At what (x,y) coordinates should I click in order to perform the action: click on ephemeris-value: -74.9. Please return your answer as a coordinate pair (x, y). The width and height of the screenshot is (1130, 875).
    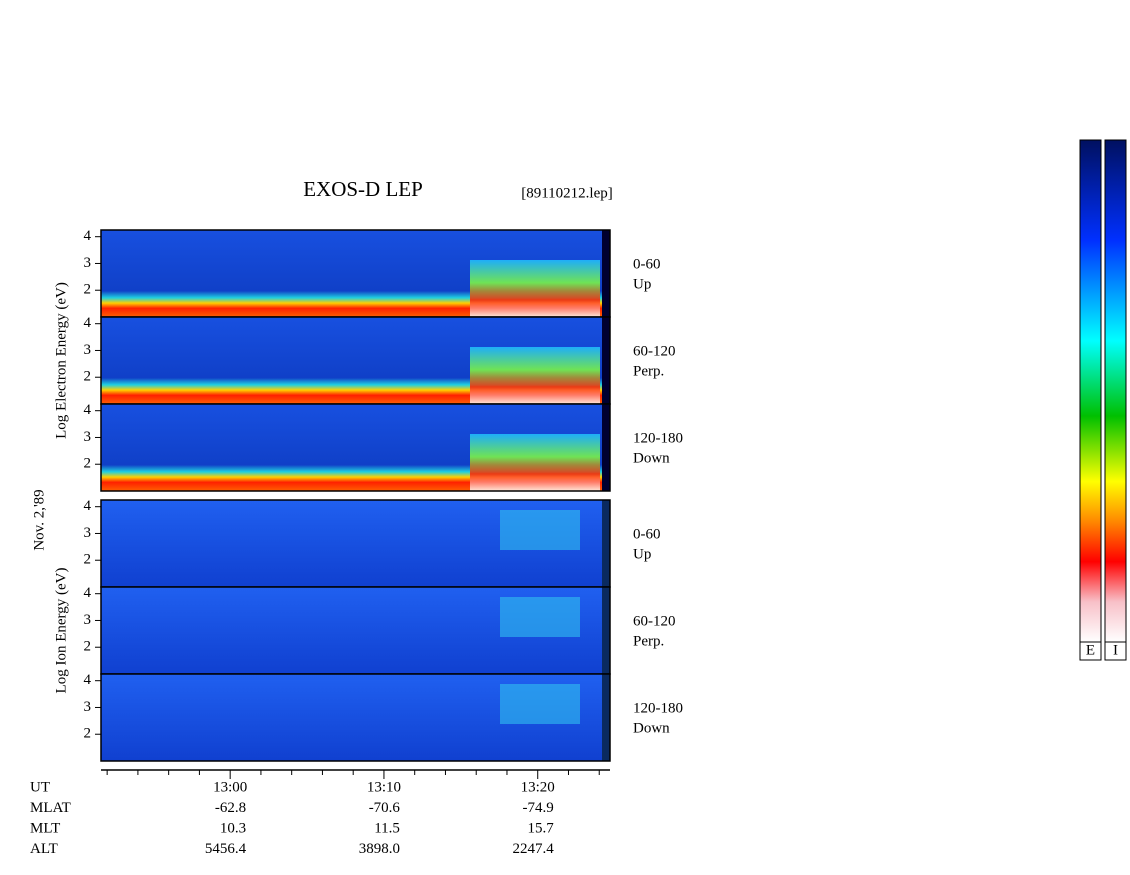
    Looking at the image, I should click on (537, 808).